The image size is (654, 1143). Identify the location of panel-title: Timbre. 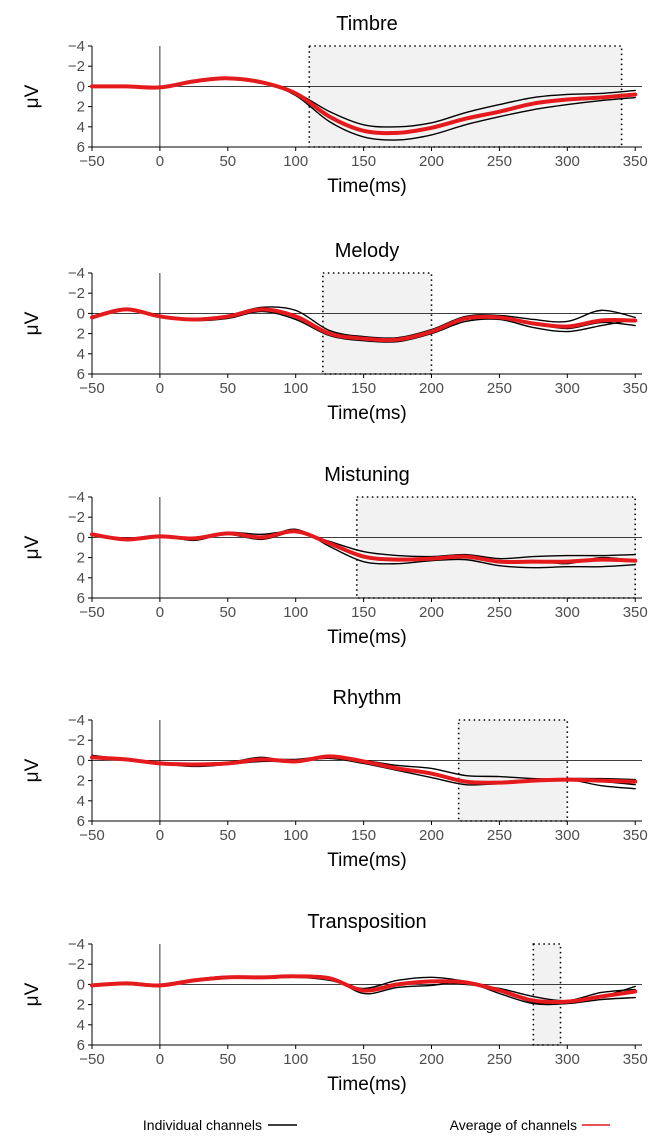
(366, 24).